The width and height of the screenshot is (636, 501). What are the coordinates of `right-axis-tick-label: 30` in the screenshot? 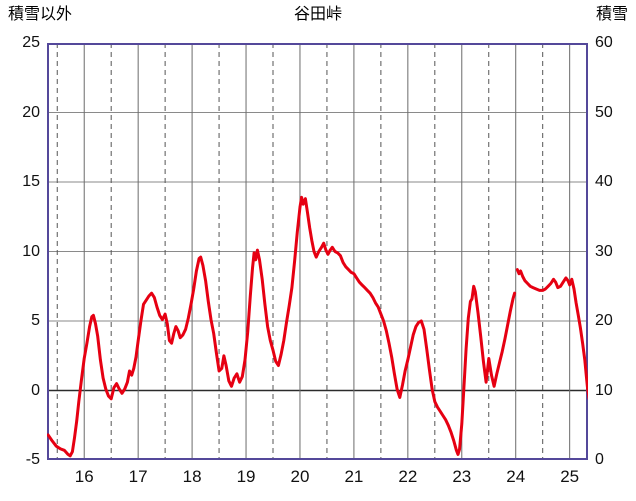 It's located at (604, 251).